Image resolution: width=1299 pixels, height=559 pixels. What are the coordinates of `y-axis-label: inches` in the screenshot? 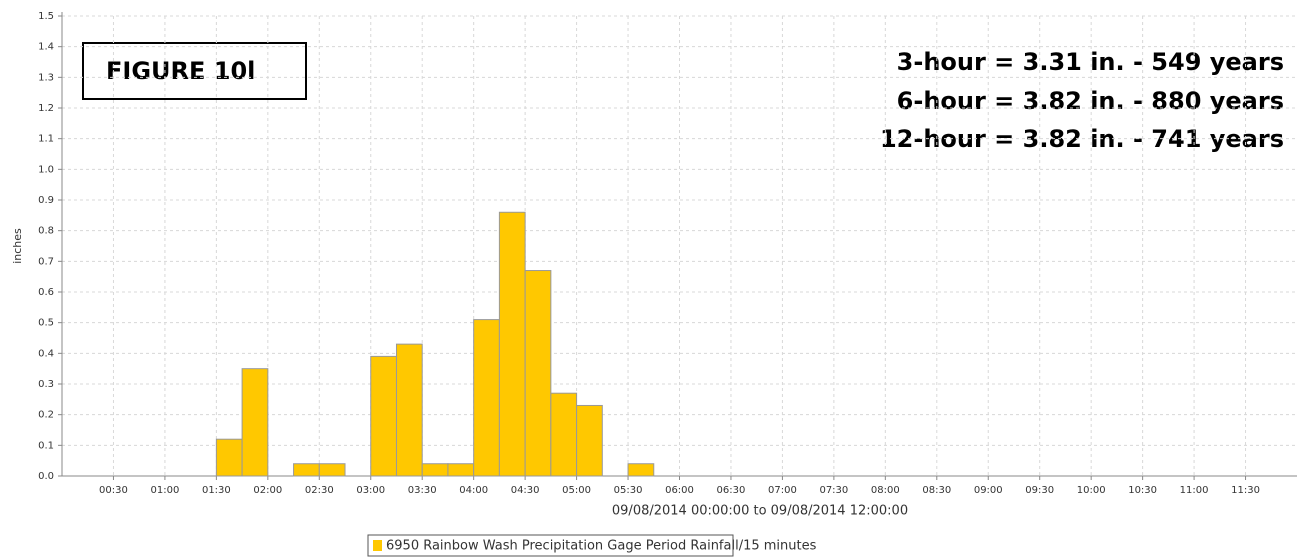 It's located at (17, 246).